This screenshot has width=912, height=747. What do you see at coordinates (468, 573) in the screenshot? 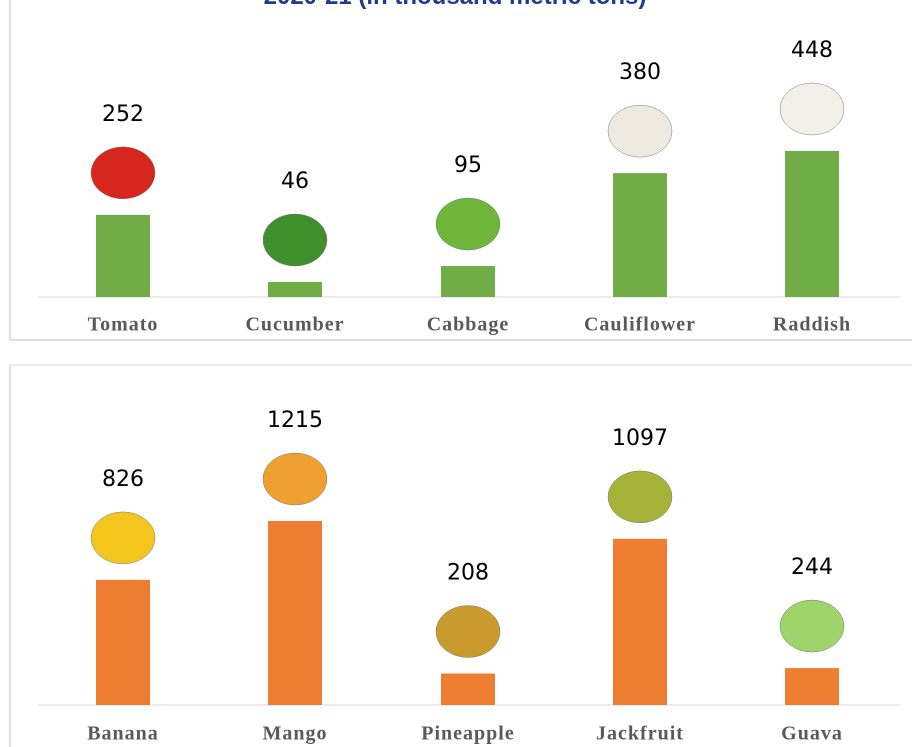
I see `value-label: 208` at bounding box center [468, 573].